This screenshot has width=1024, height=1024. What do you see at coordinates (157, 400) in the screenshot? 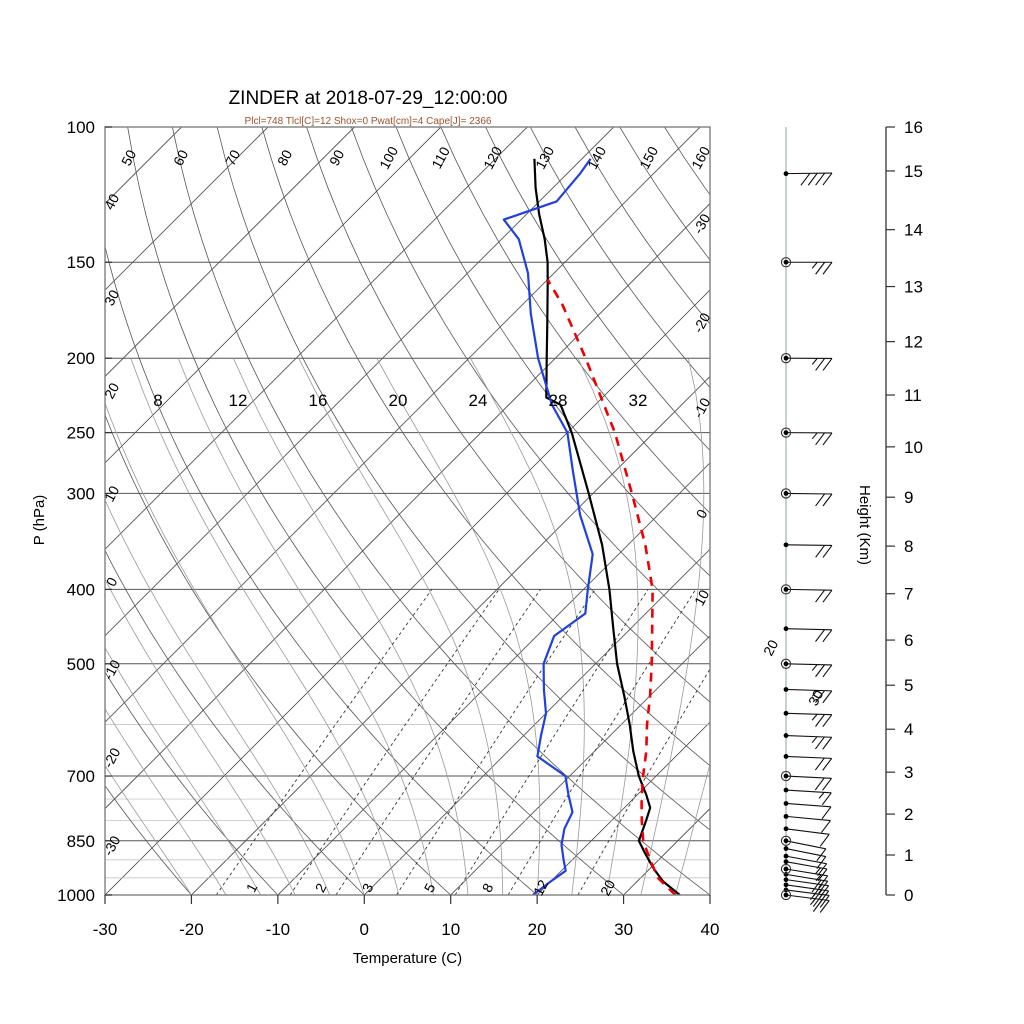
I see `moist-adiabat-label-8: 8` at bounding box center [157, 400].